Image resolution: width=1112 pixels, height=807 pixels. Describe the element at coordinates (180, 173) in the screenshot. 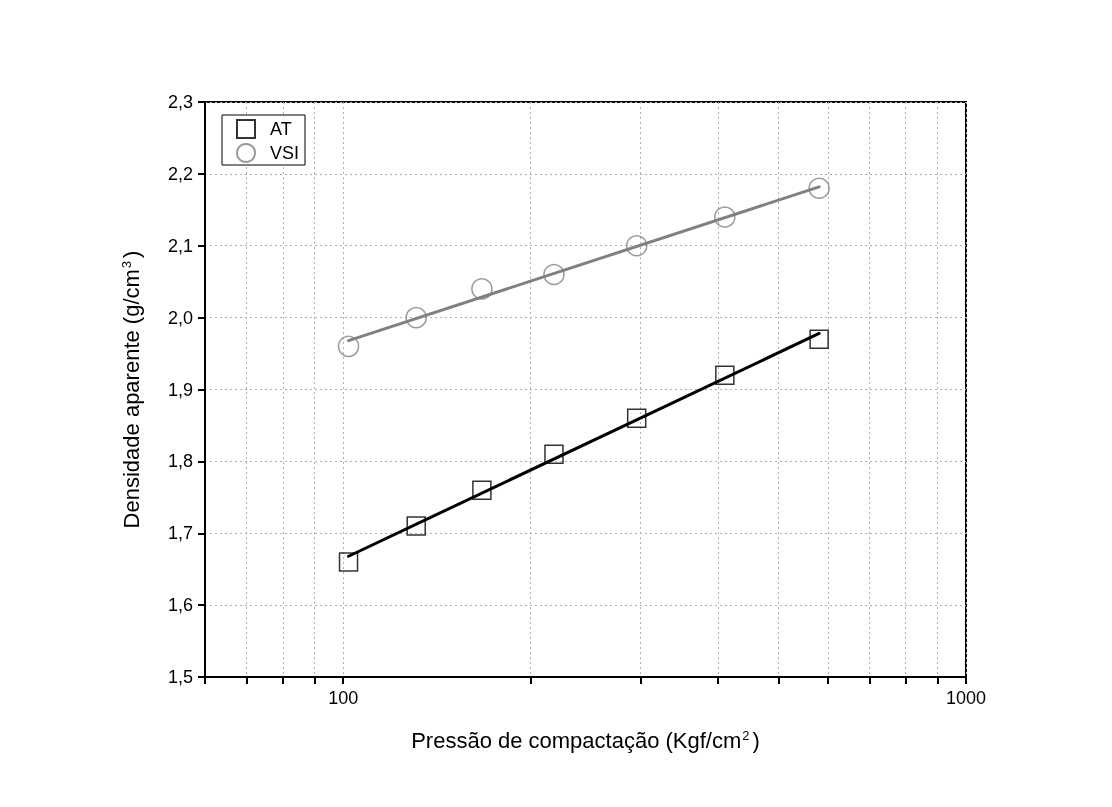

I see `y-tick-label: 2,2` at that location.